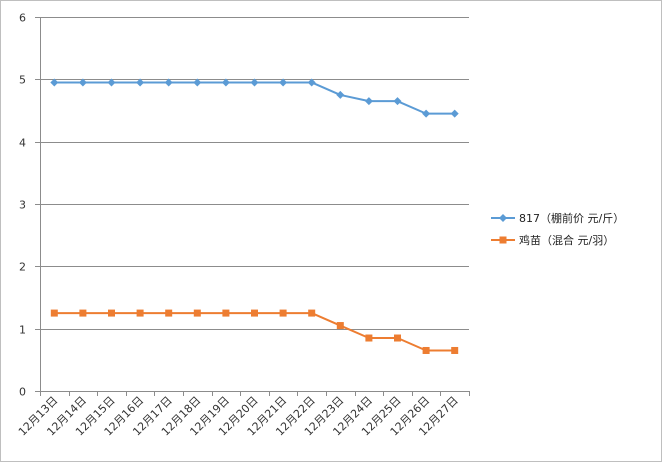  I want to click on y-axis-tick-labels: 0 1 2 3 4 5 6, so click(22, 205).